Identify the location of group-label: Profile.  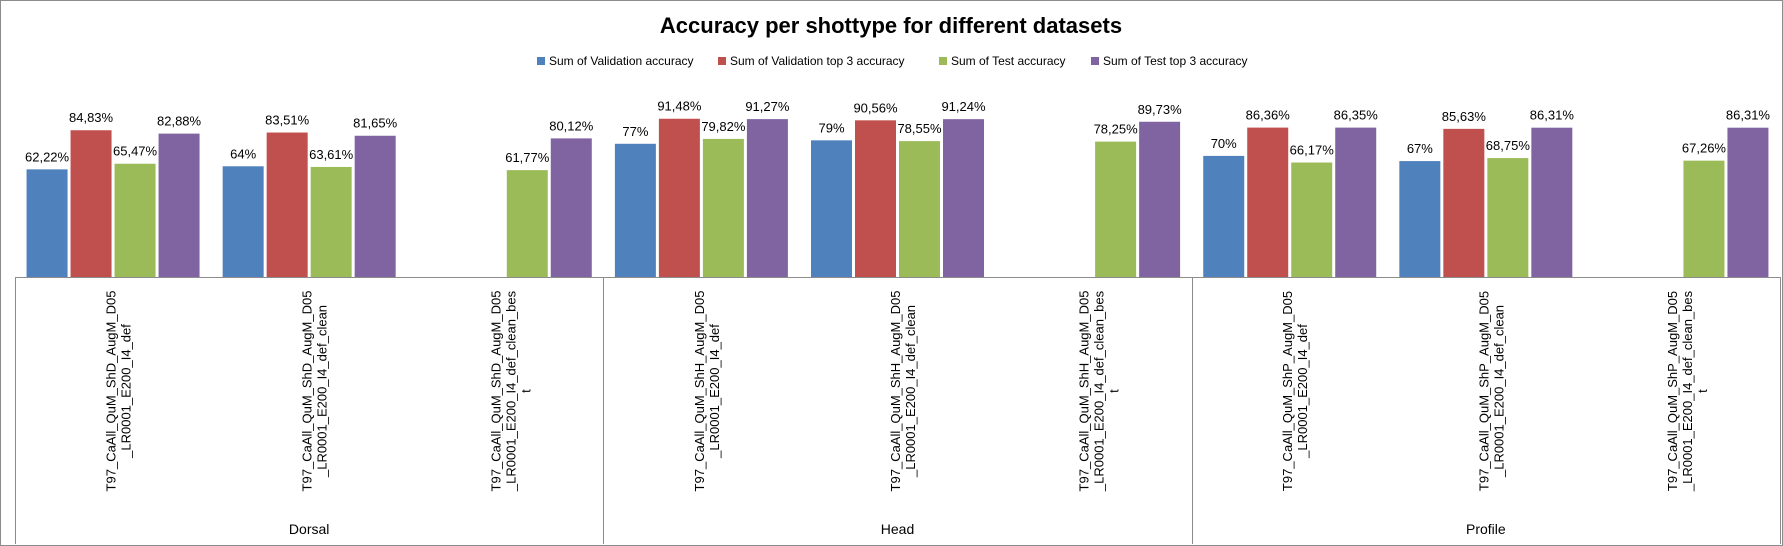
(1486, 529).